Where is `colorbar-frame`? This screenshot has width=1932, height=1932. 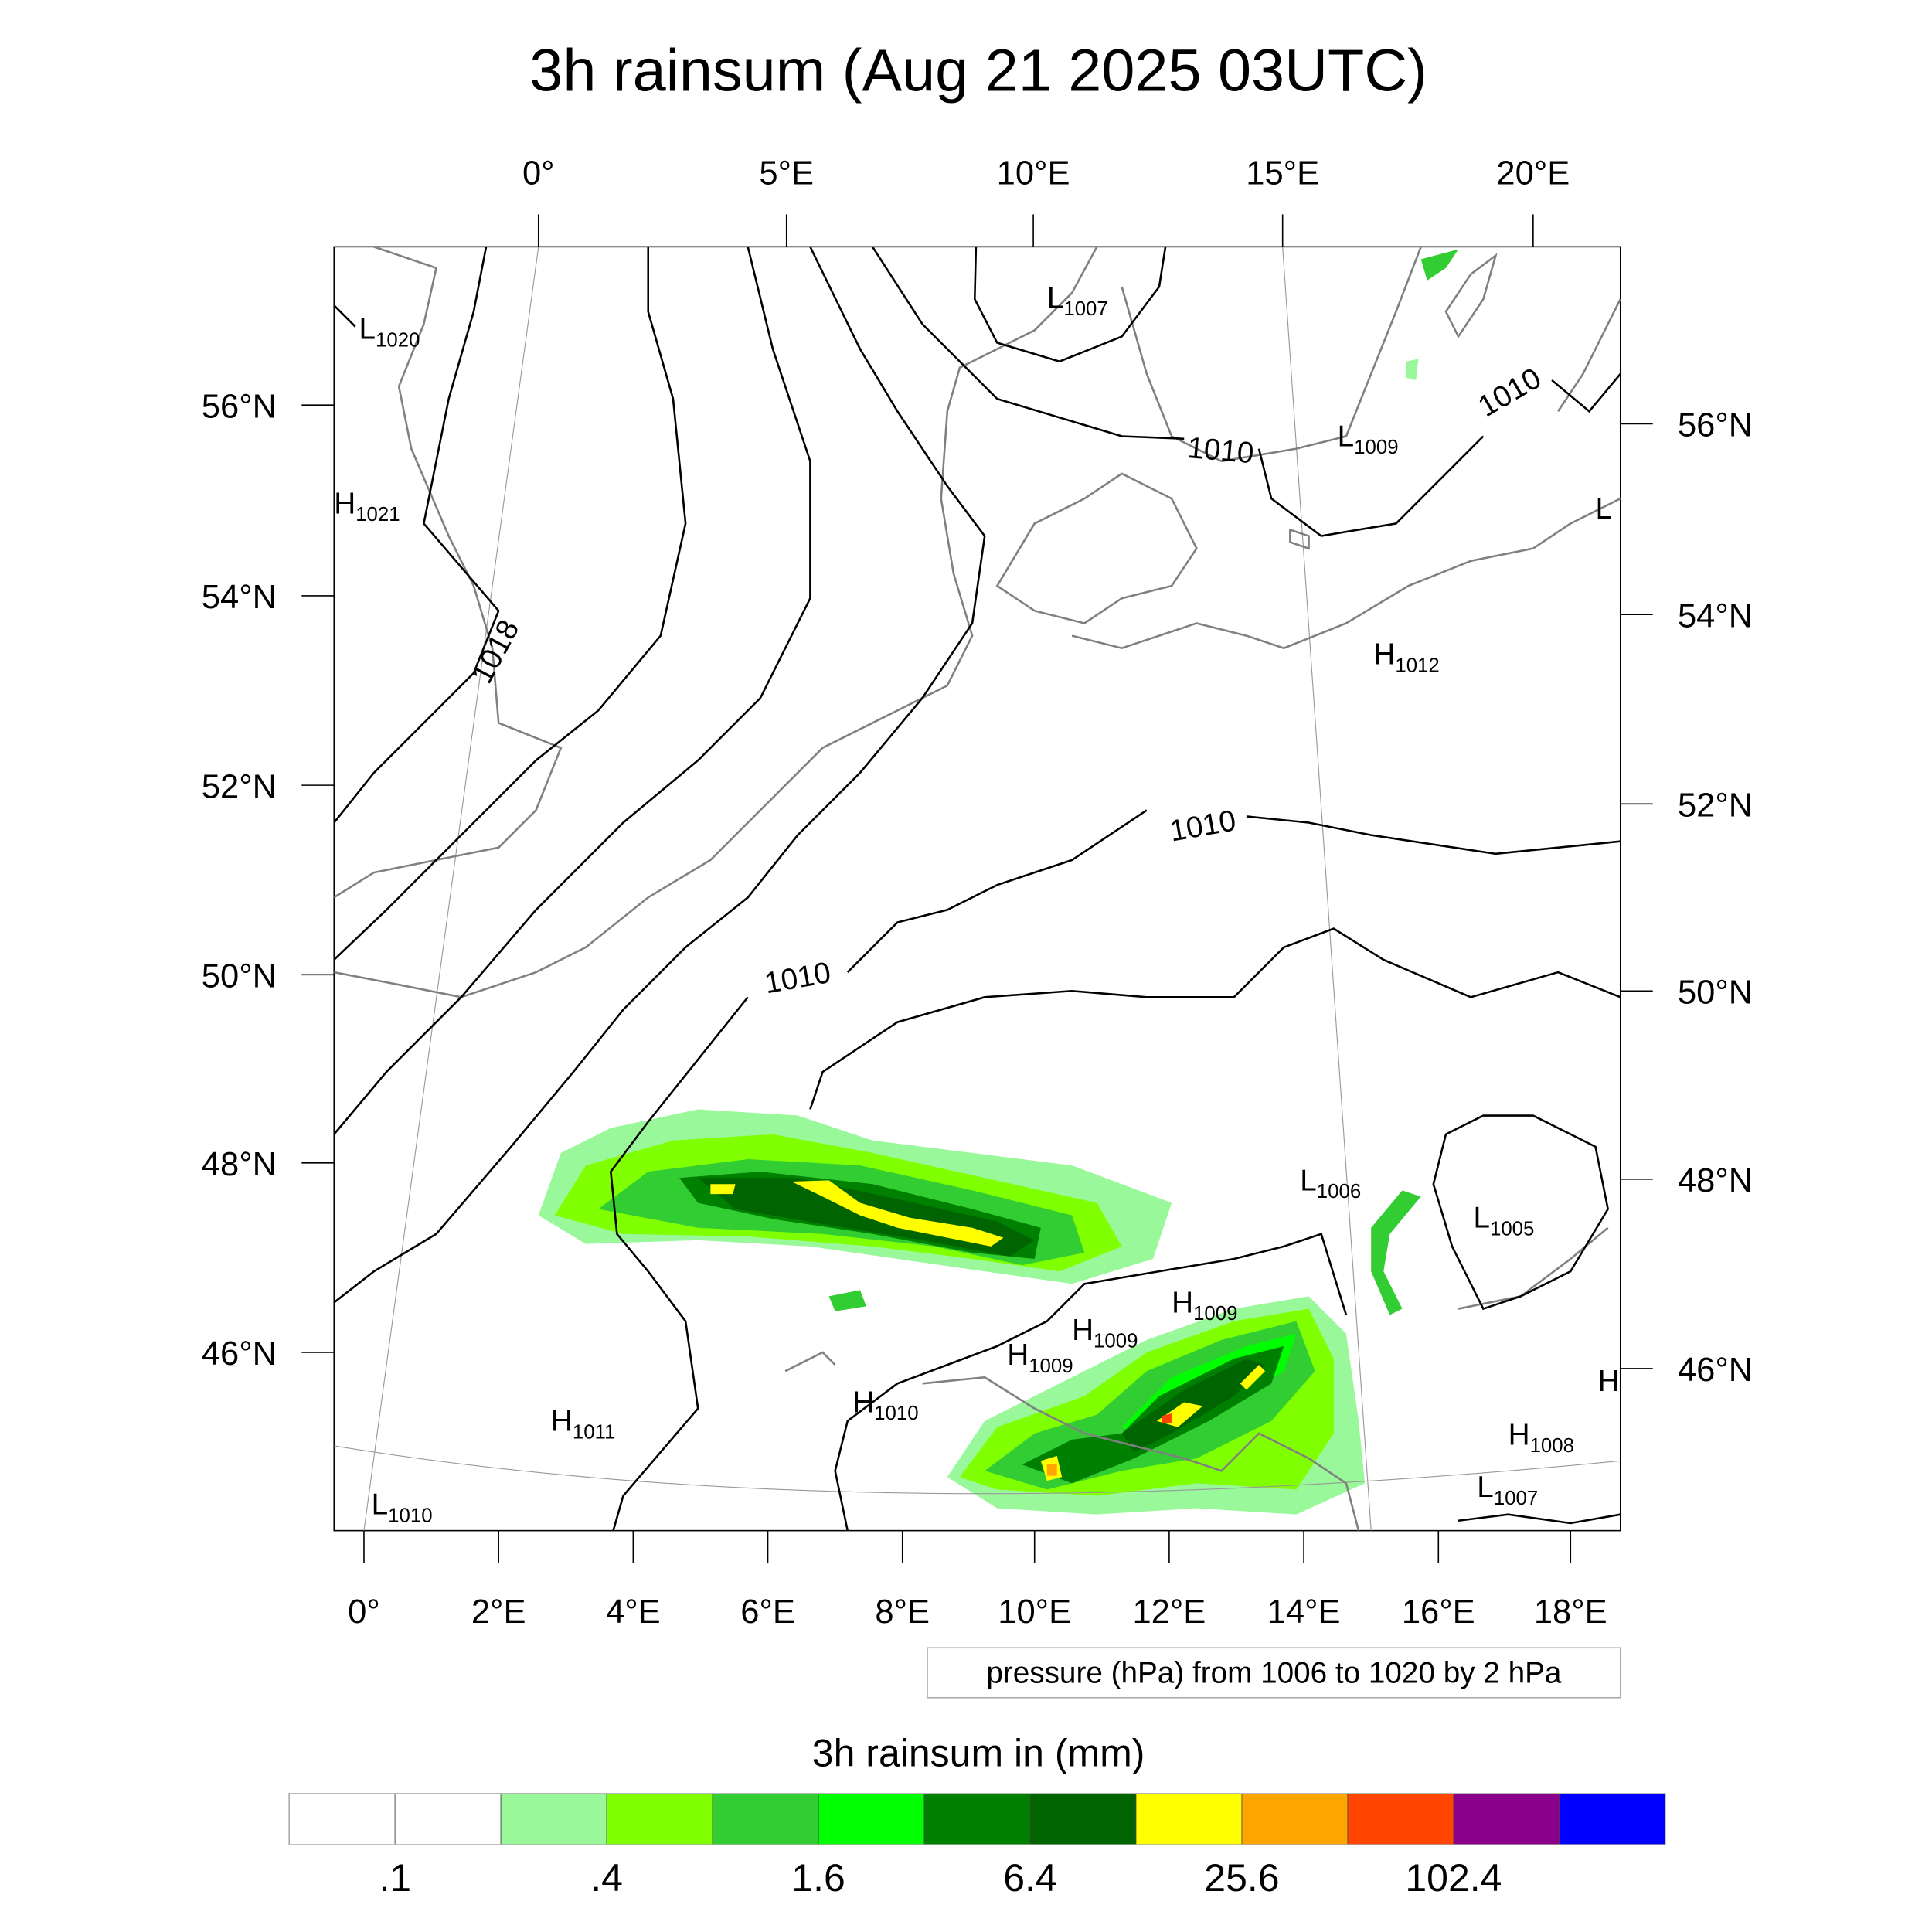 colorbar-frame is located at coordinates (977, 1819).